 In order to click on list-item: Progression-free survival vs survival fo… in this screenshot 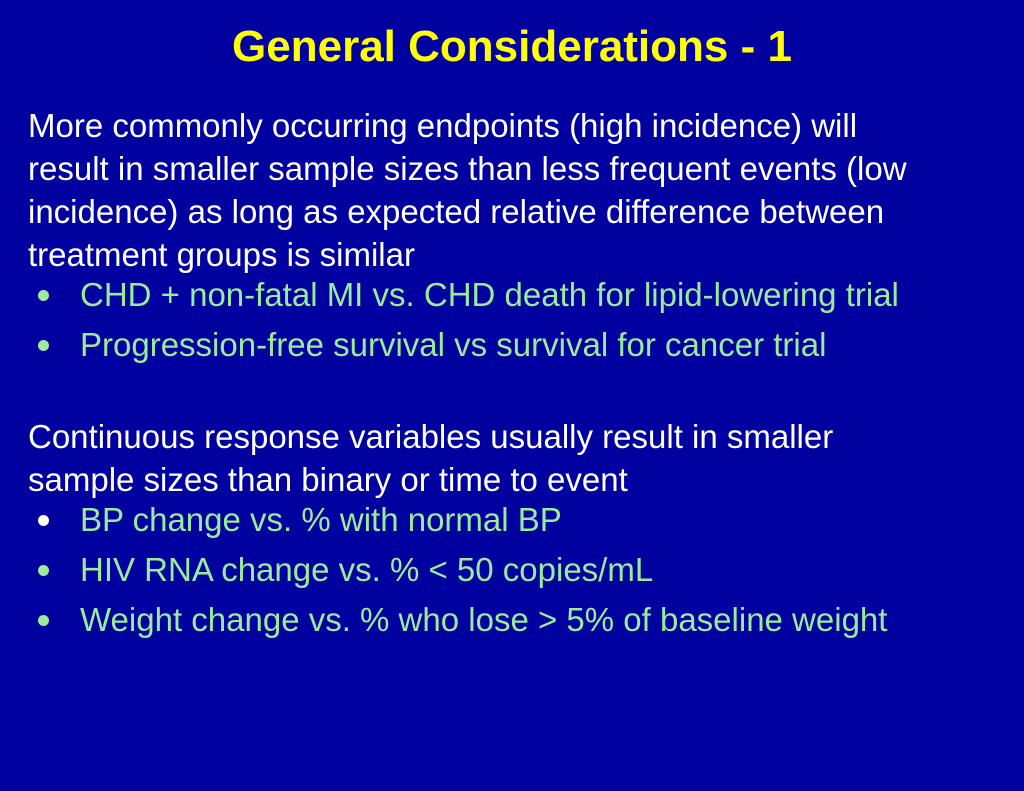, I will do `click(531, 344)`.